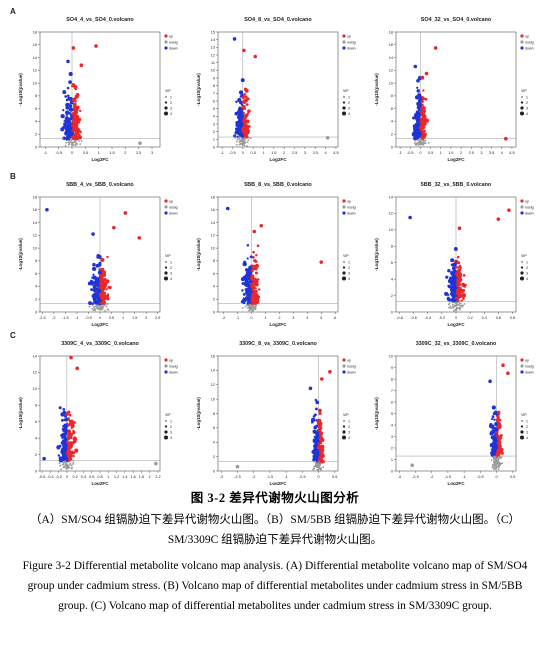 The width and height of the screenshot is (550, 661). Describe the element at coordinates (237, 318) in the screenshot. I see `x-tick-label: -1` at that location.